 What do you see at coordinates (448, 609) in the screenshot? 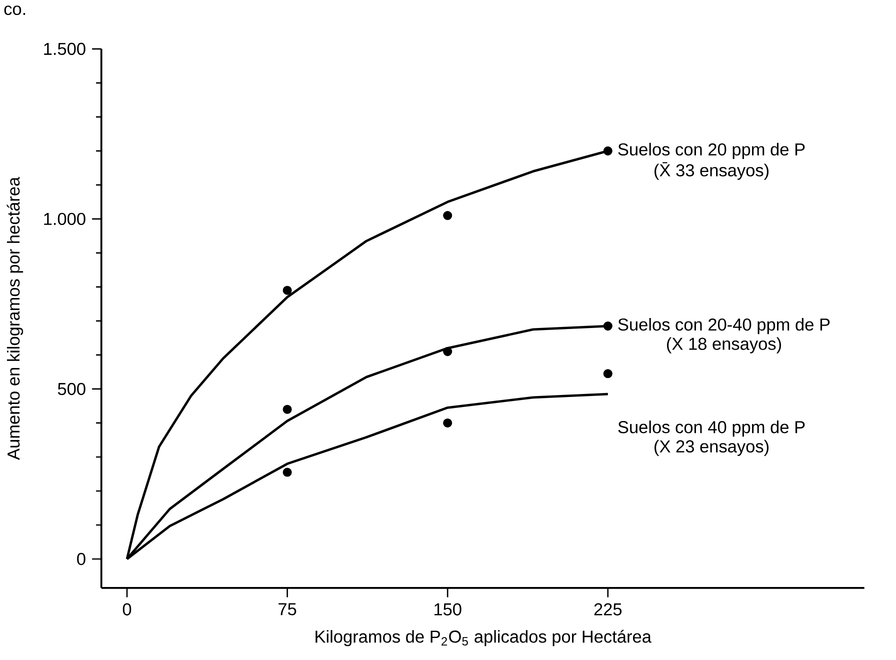
I see `x-tick-label: 150` at bounding box center [448, 609].